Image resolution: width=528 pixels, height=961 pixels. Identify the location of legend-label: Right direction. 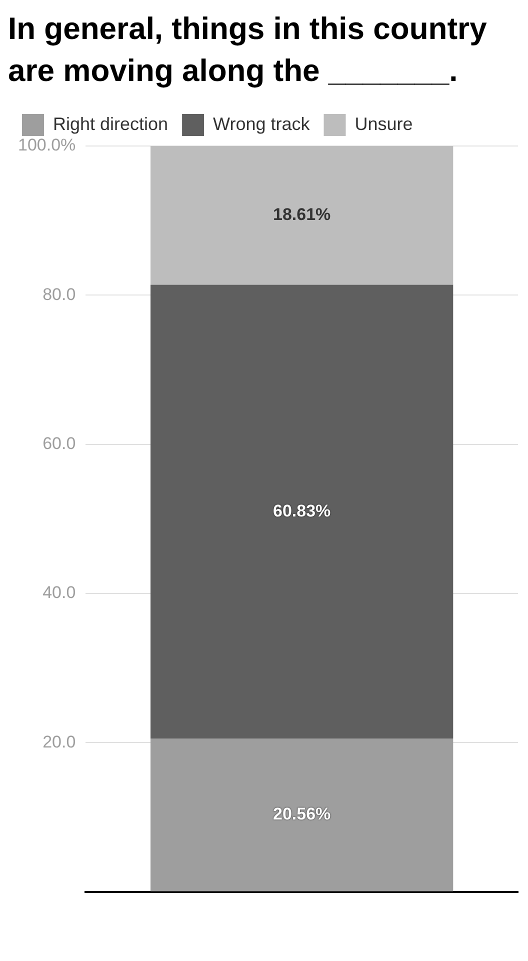
(110, 124).